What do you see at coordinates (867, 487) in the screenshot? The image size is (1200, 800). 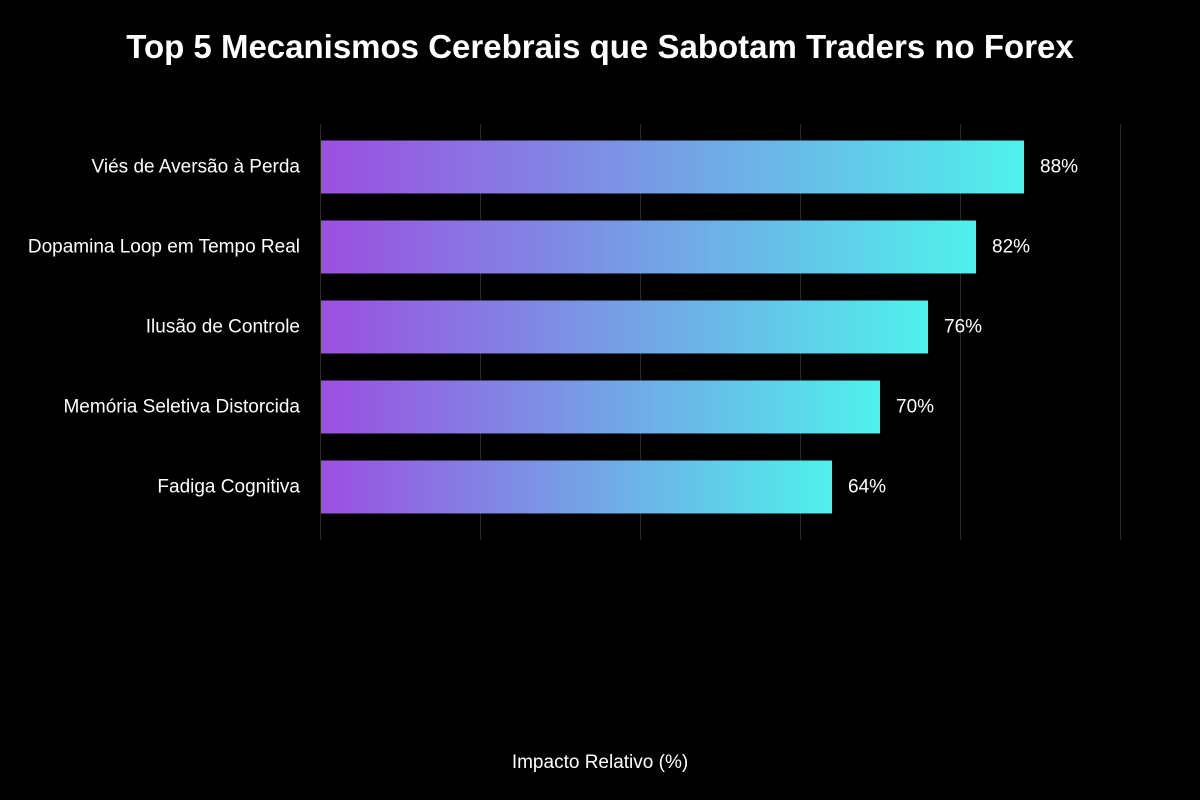 I see `value-label: 64%` at bounding box center [867, 487].